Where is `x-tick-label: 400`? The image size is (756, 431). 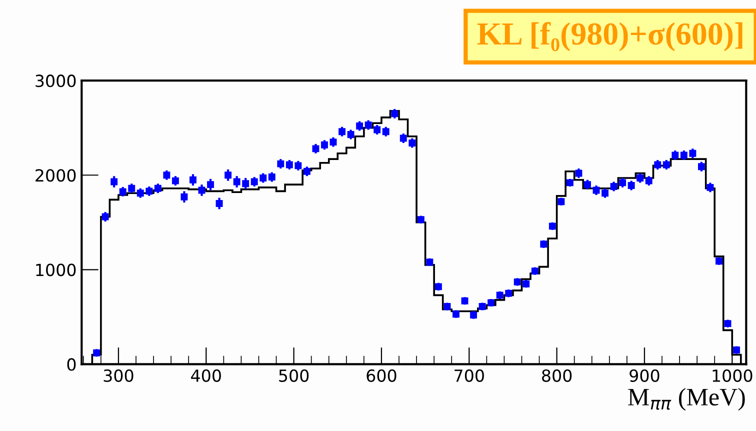
x-tick-label: 400 is located at coordinates (206, 375).